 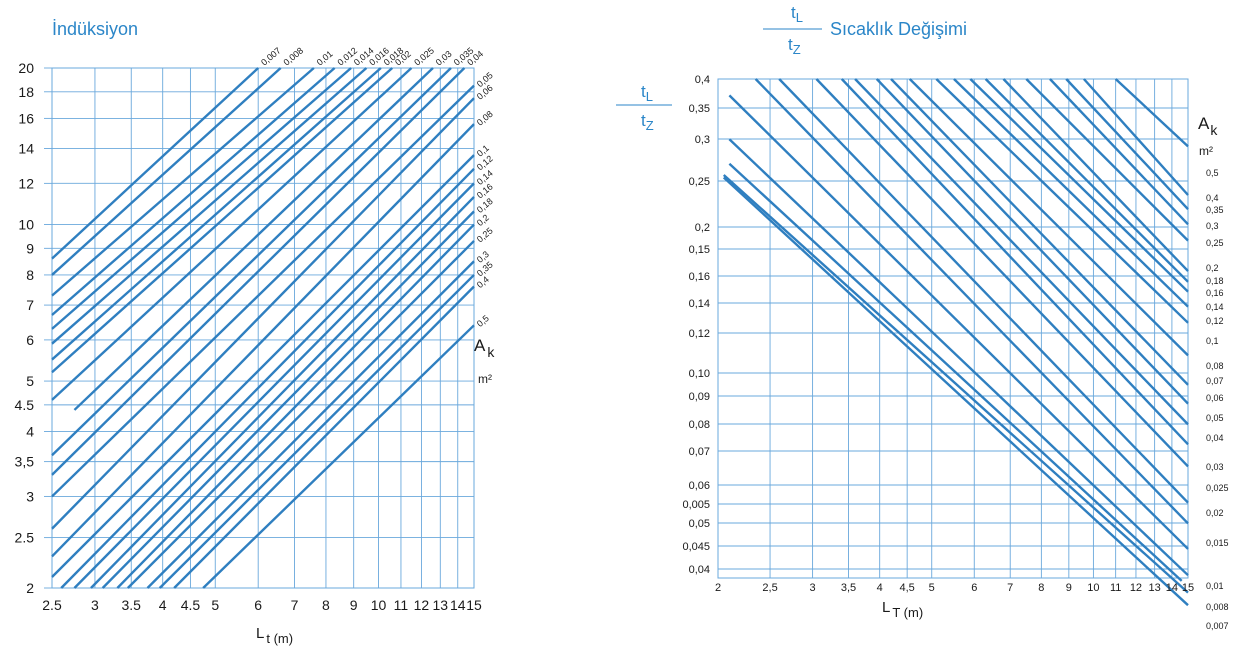 I want to click on temperature-y-tick: 0,09, so click(x=699, y=397).